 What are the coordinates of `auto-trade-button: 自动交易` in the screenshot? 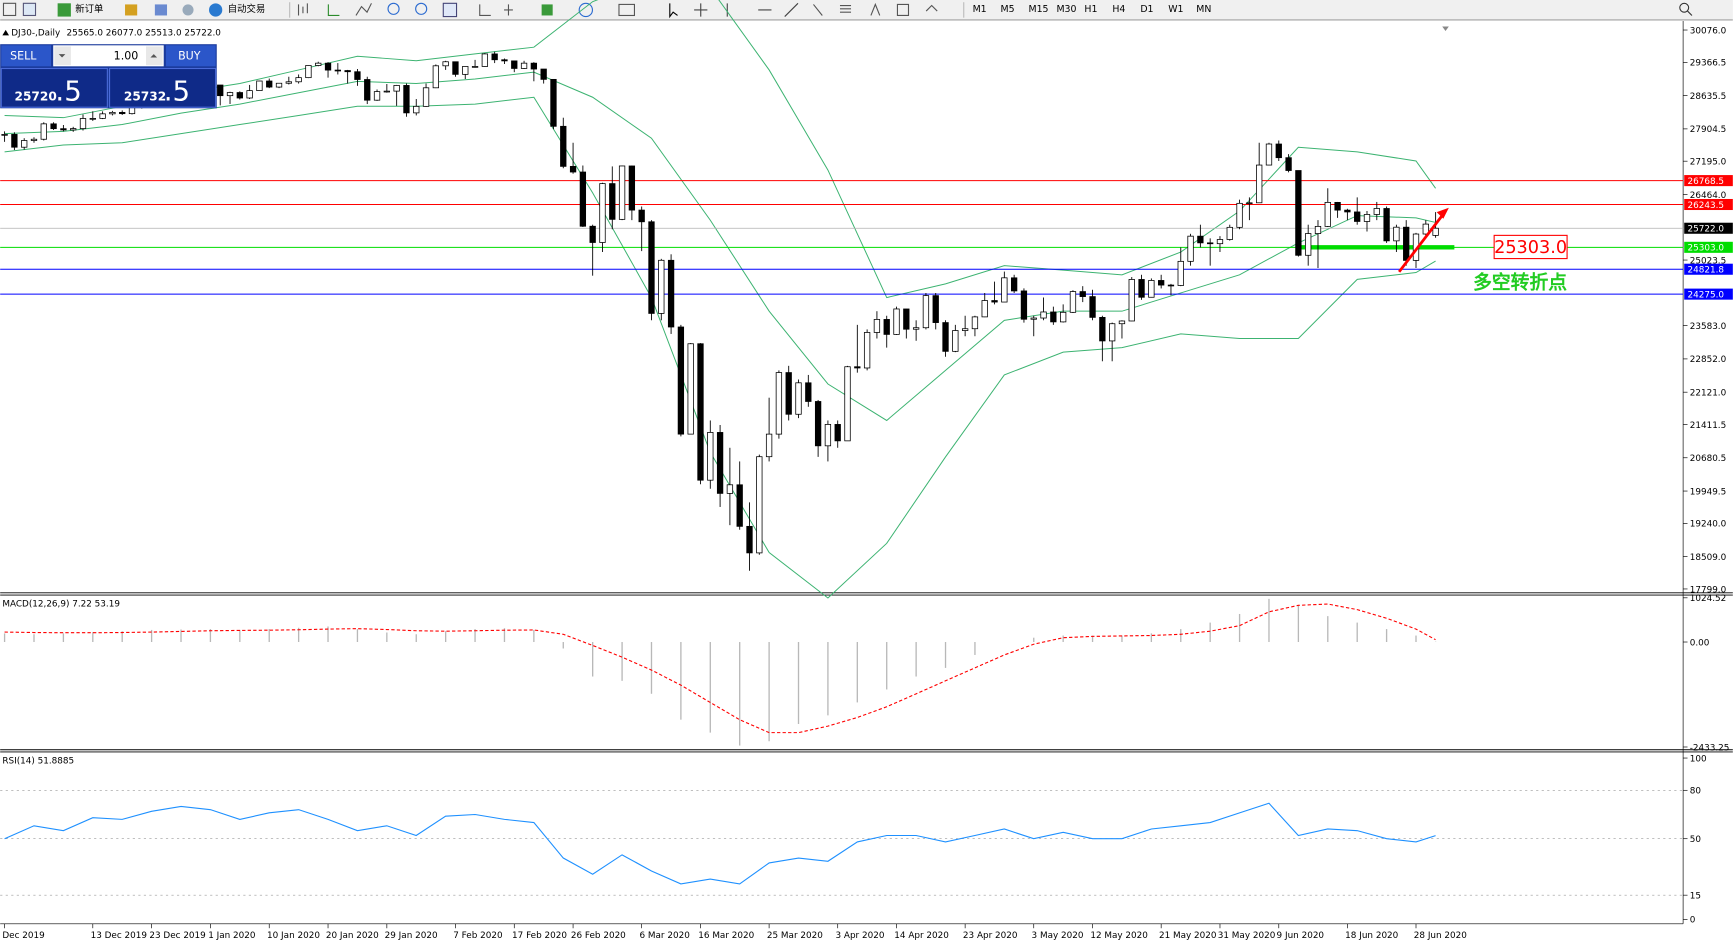 It's located at (247, 9).